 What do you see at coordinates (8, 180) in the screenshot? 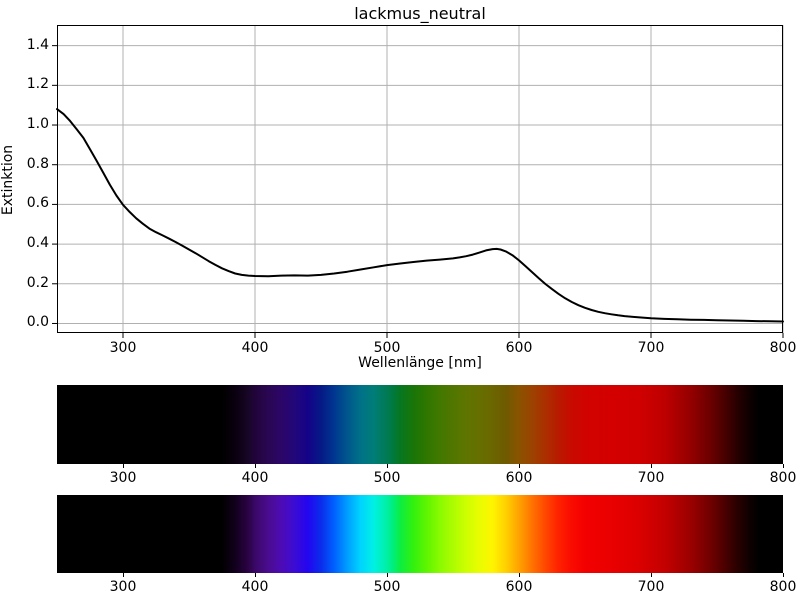
I see `y-axis-label: Extinktion` at bounding box center [8, 180].